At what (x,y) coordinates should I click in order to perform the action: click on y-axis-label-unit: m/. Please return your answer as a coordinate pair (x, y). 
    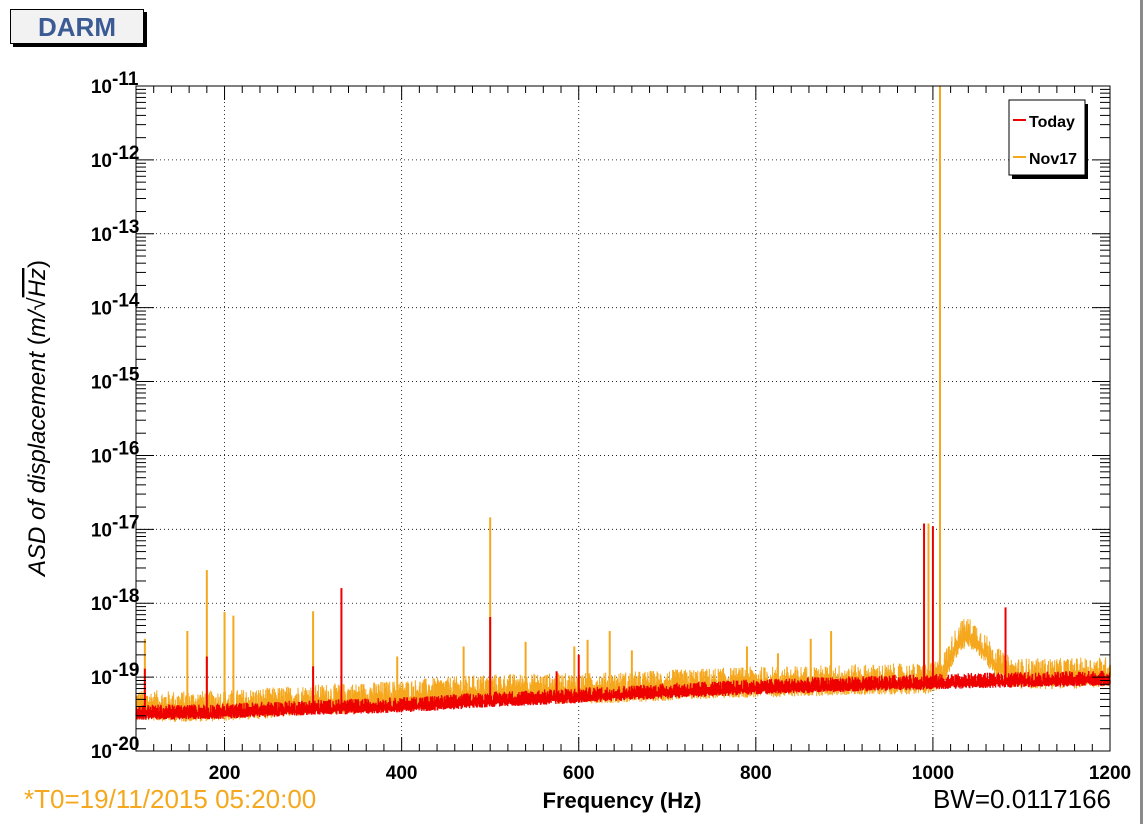
    Looking at the image, I should click on (37, 322).